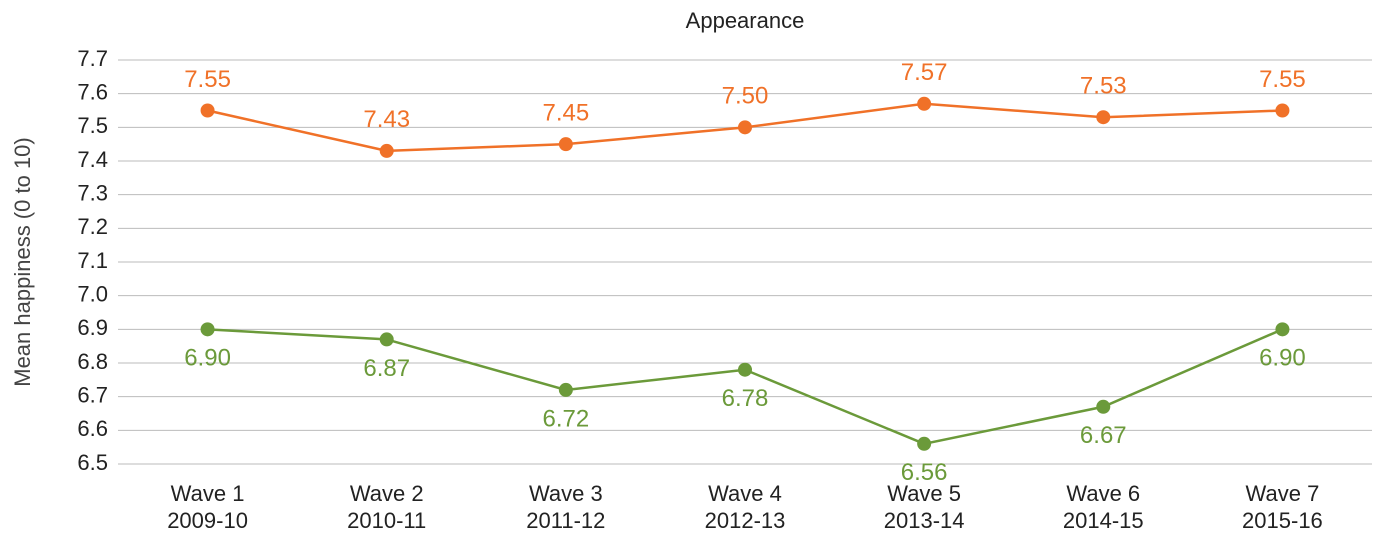 This screenshot has width=1389, height=539. Describe the element at coordinates (745, 398) in the screenshot. I see `data-label: 6.78` at that location.